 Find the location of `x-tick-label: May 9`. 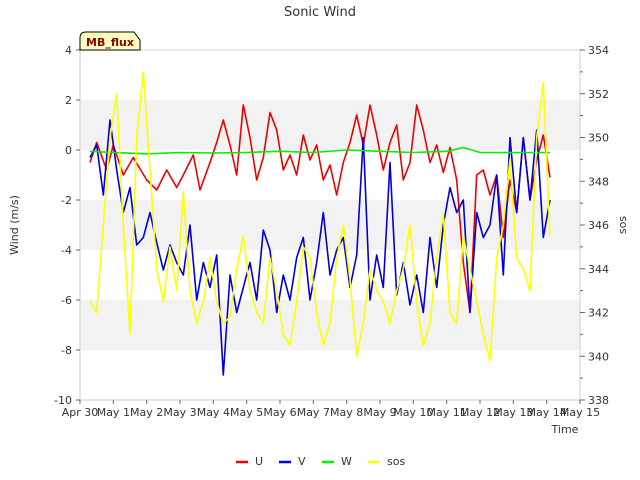

x-tick-label: May 9 is located at coordinates (379, 412).